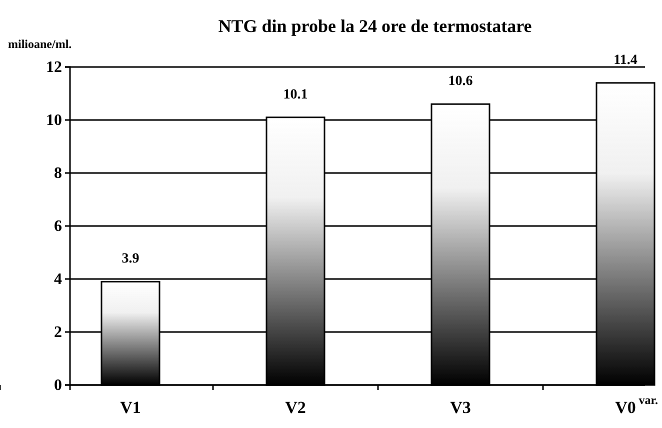 Image resolution: width=662 pixels, height=428 pixels. I want to click on y-tick-label: 2, so click(58, 333).